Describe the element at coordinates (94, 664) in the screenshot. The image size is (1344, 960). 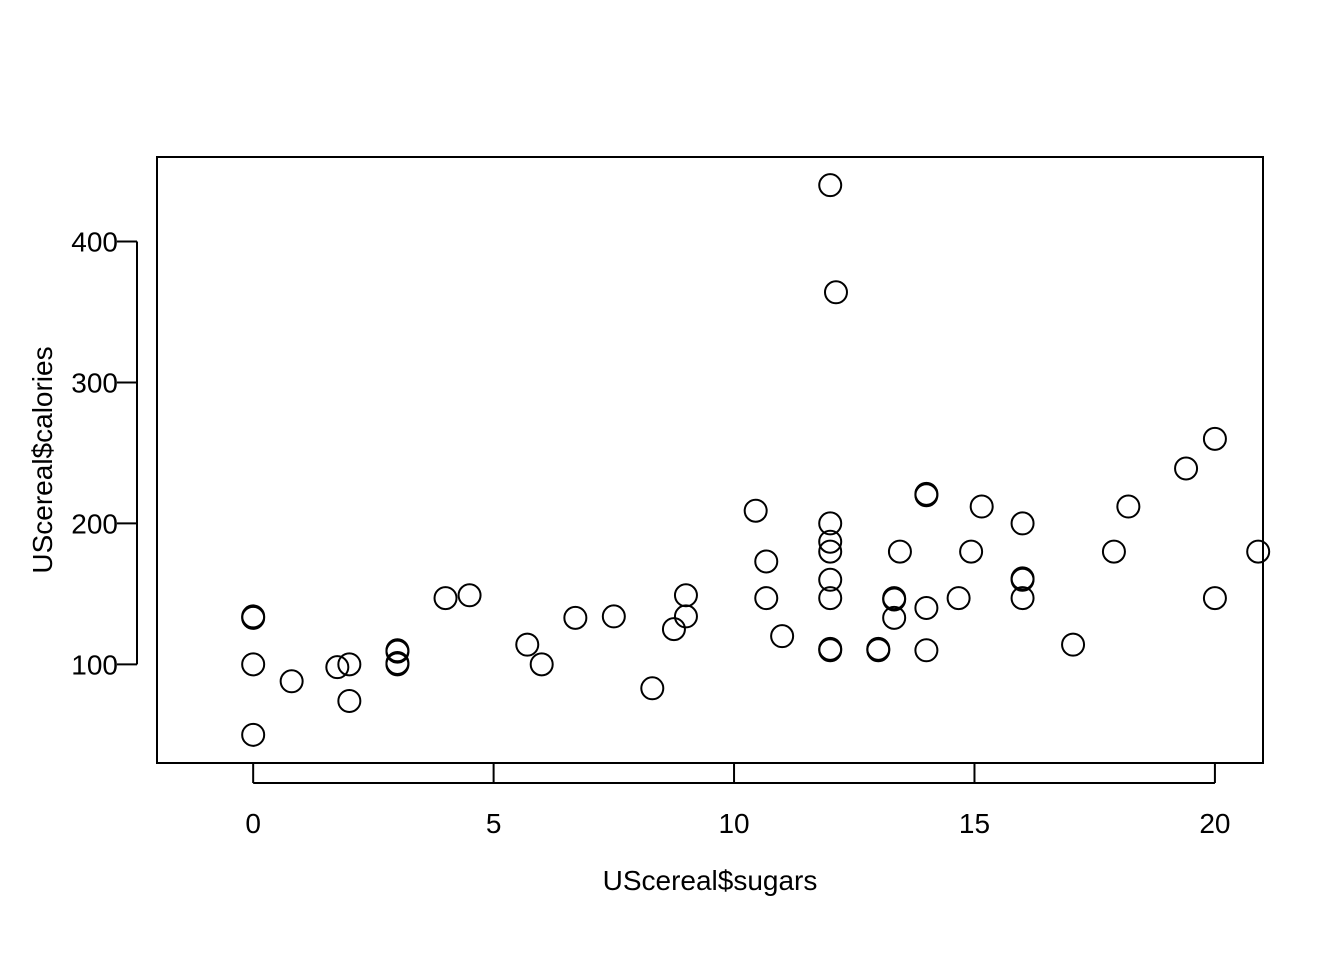
I see `y-tick-label: 100` at that location.